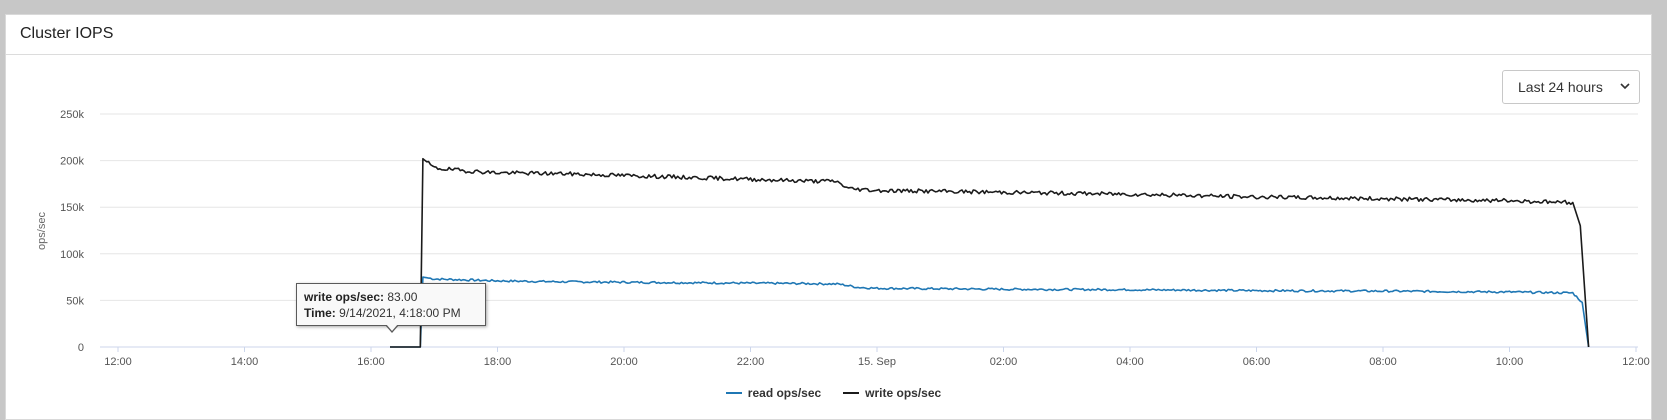  I want to click on legend-swatch-write, so click(851, 393).